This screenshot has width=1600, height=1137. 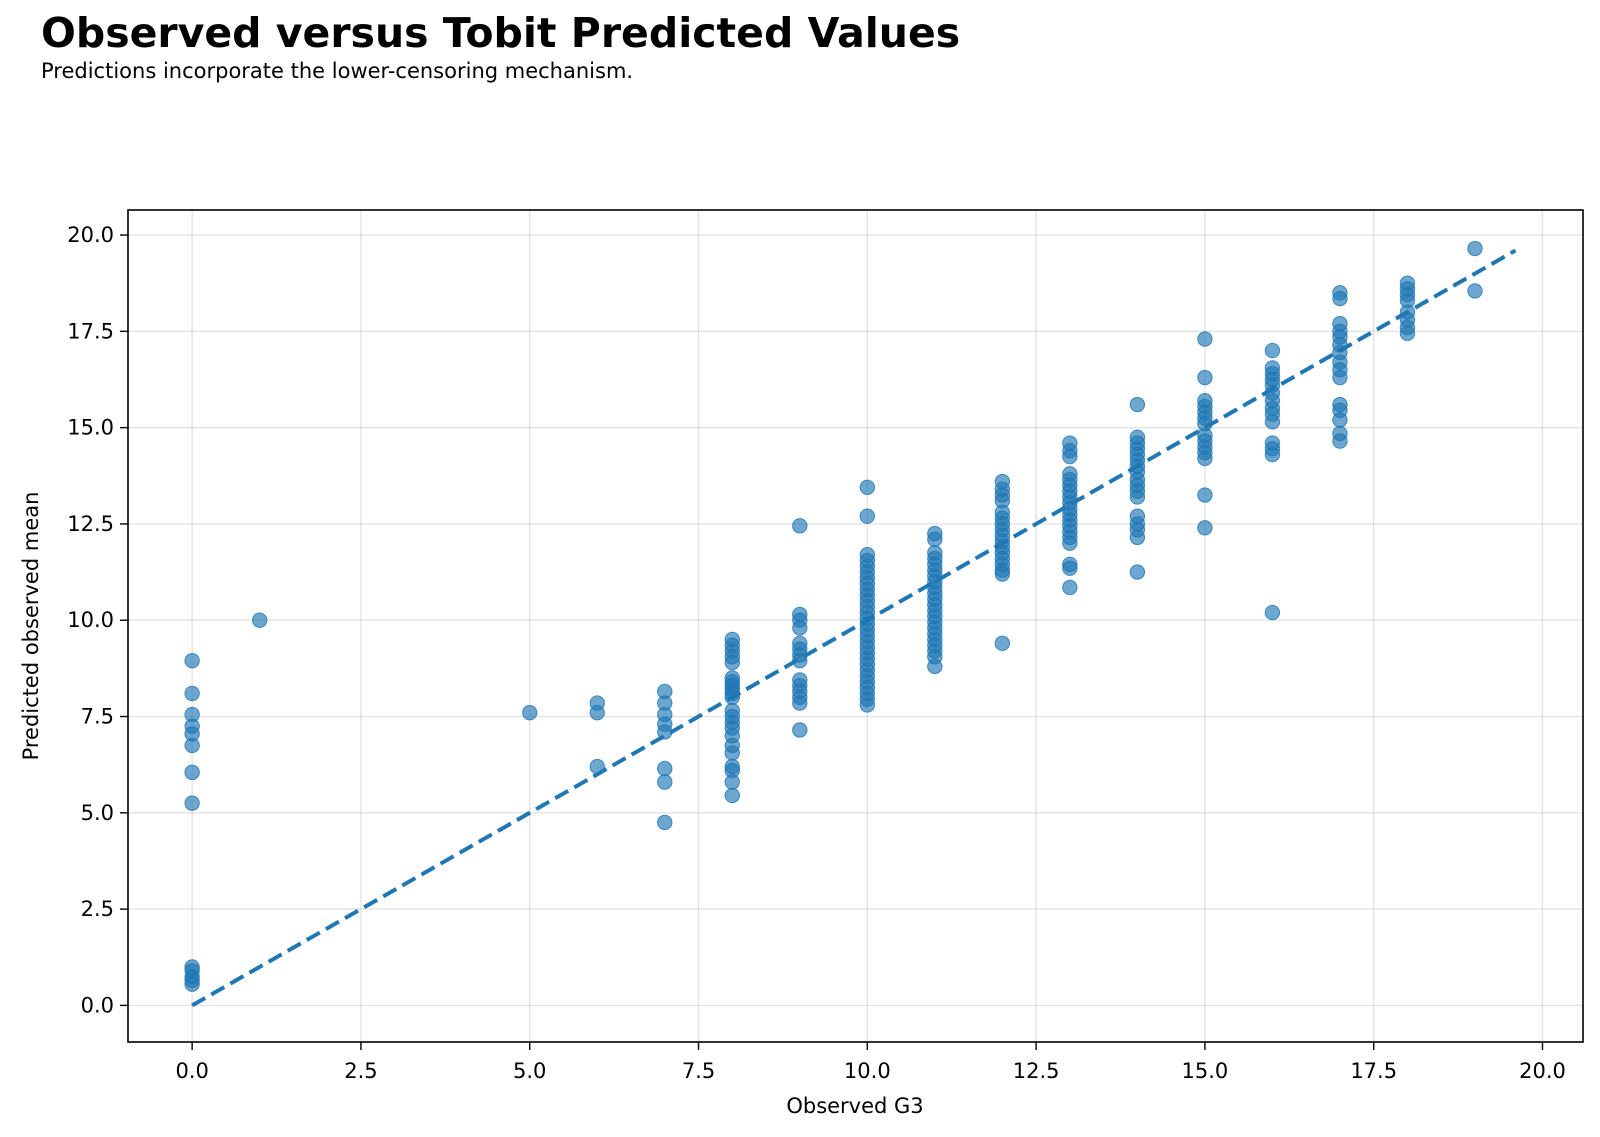 I want to click on x-tick-label: 17.5, so click(x=1373, y=1071).